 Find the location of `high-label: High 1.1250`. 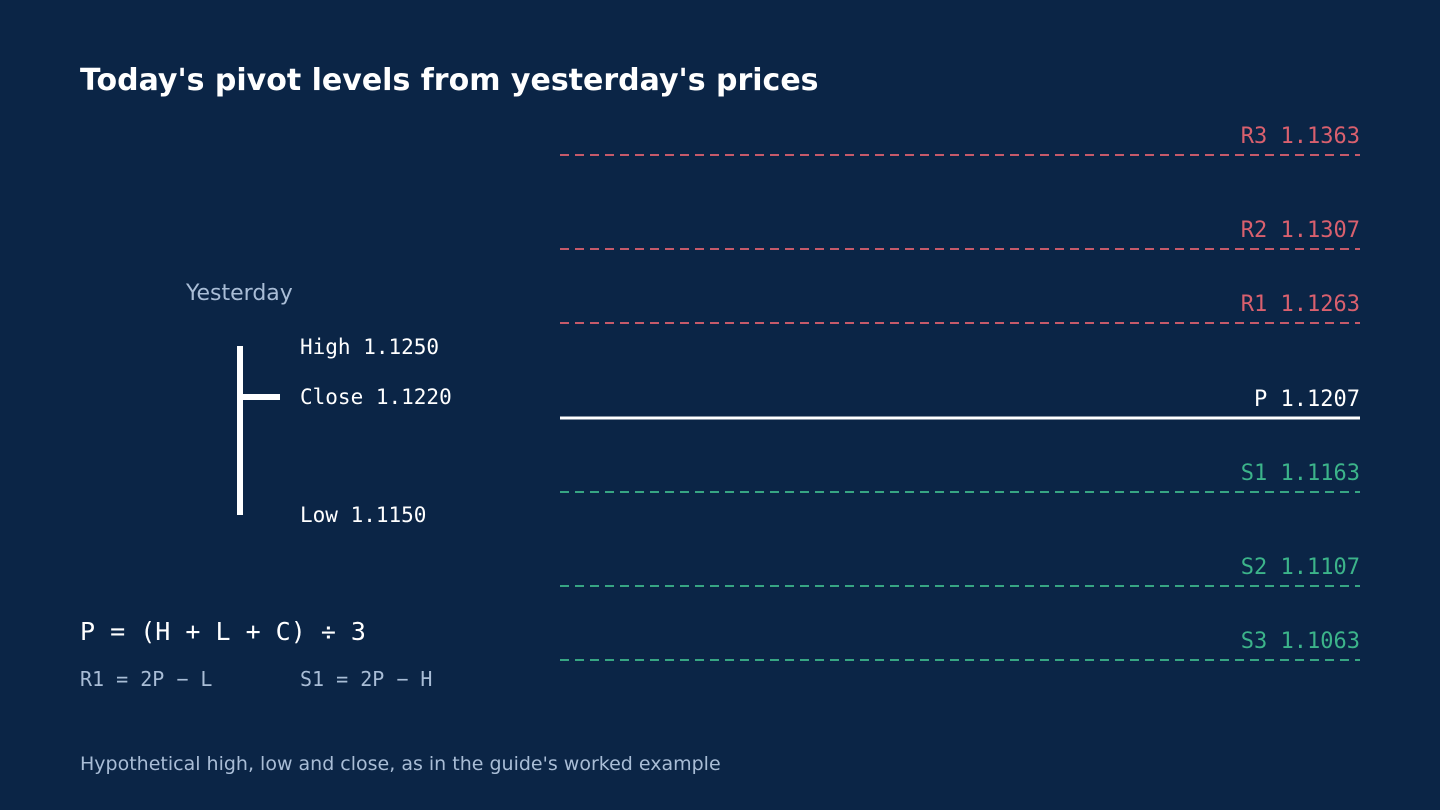

high-label: High 1.1250 is located at coordinates (369, 347).